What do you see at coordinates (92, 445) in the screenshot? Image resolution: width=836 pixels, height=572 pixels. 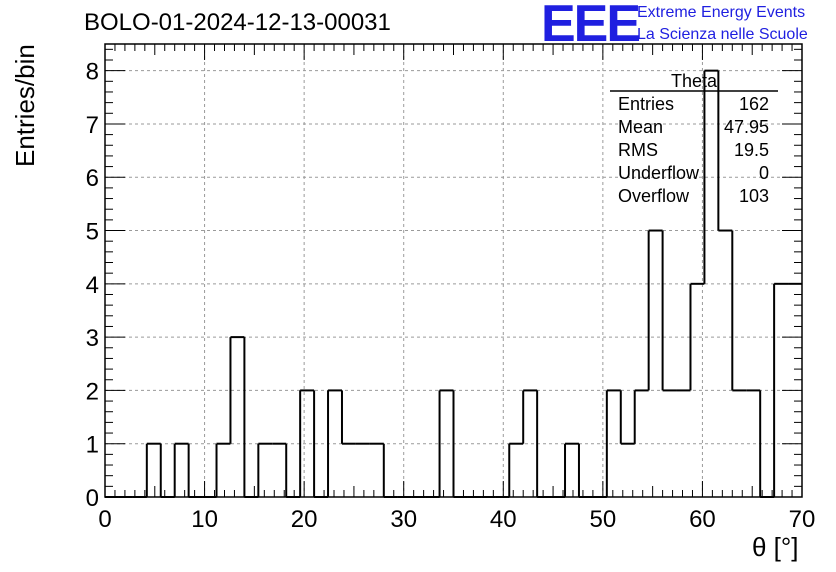 I see `y-tick-label: 1` at bounding box center [92, 445].